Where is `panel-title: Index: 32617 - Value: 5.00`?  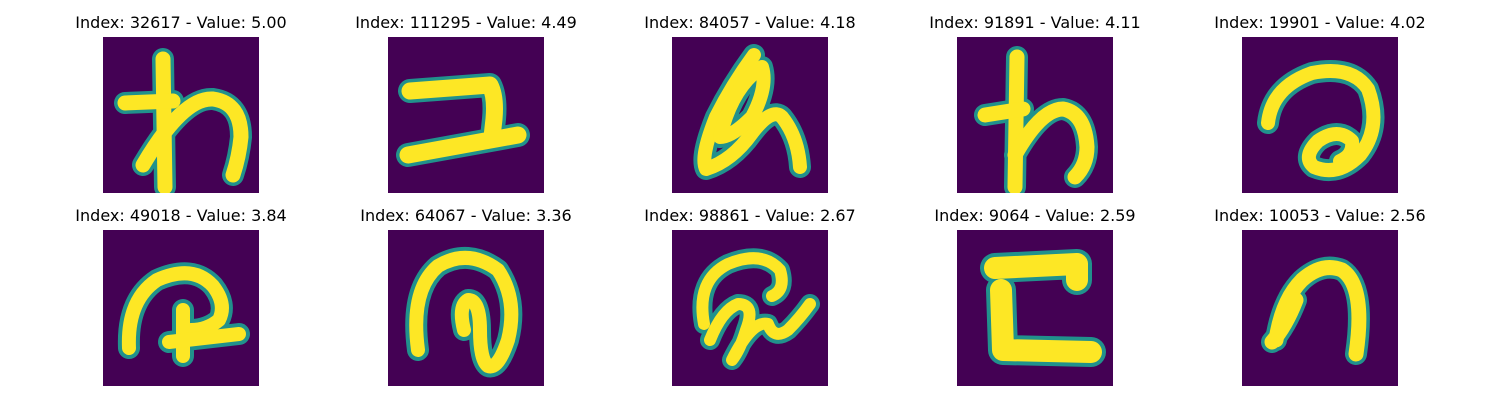
panel-title: Index: 32617 - Value: 5.00 is located at coordinates (181, 22).